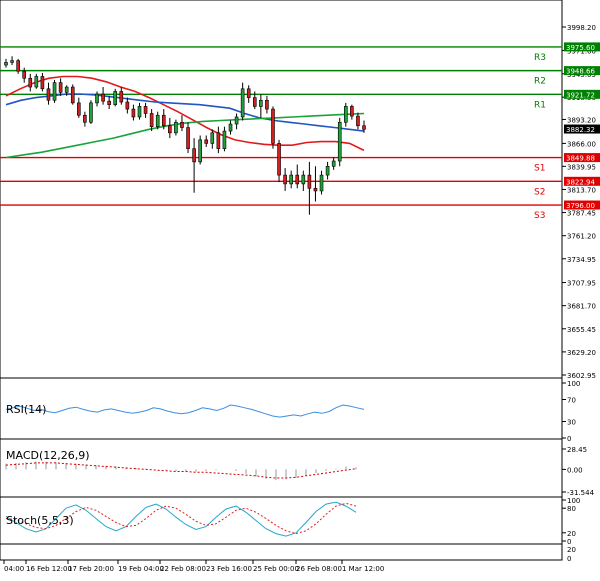 The width and height of the screenshot is (600, 581). I want to click on macd-panel, so click(281, 468).